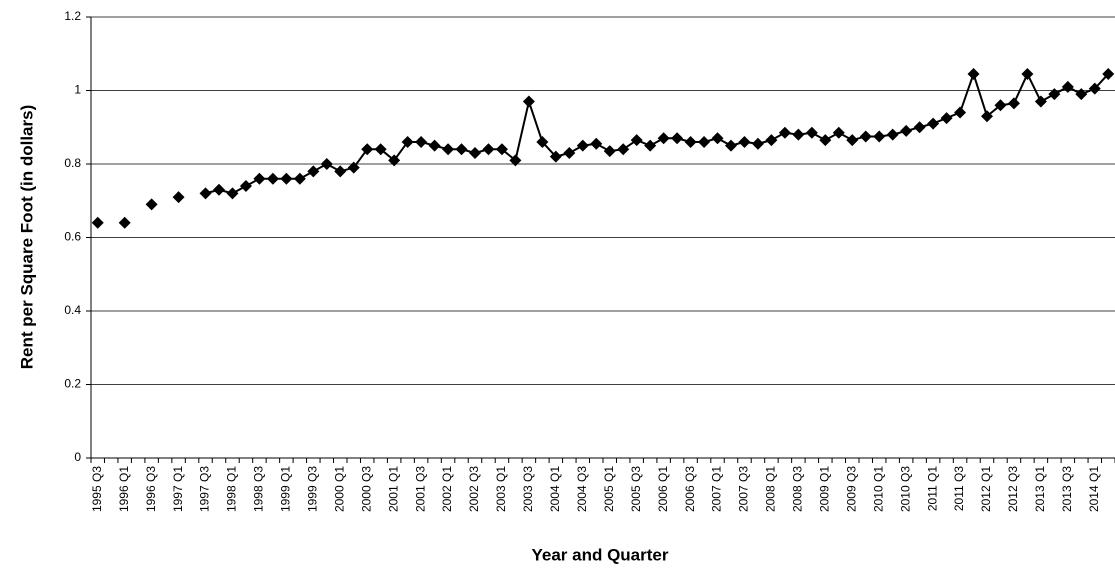  What do you see at coordinates (77, 90) in the screenshot?
I see `y-tick-label: 1` at bounding box center [77, 90].